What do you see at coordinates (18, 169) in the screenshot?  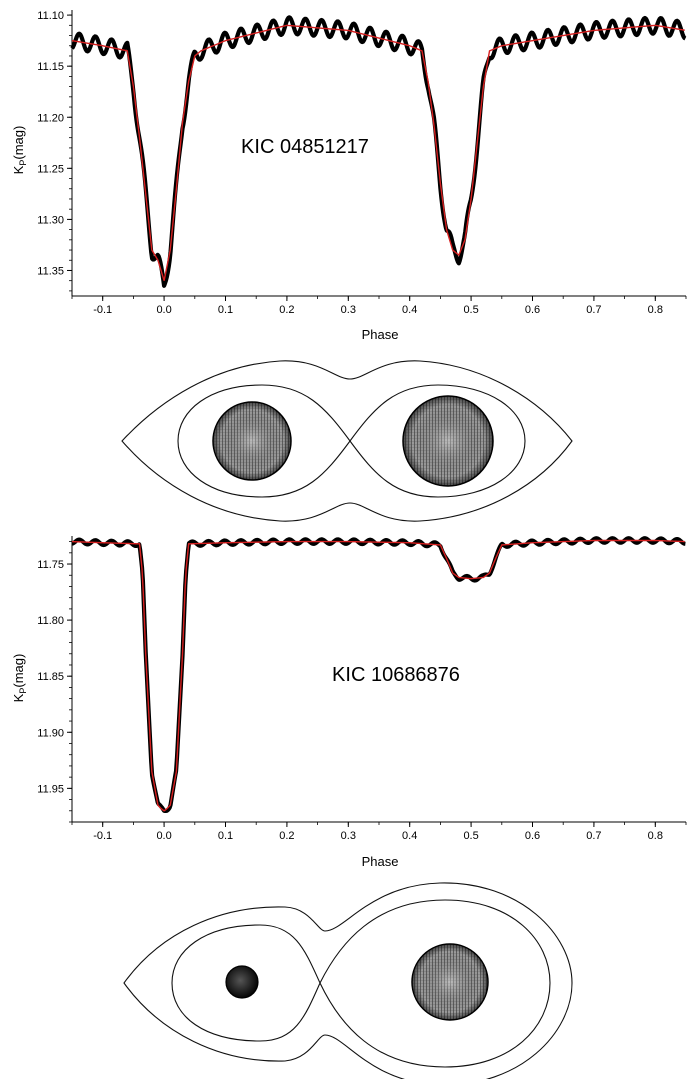 I see `plot1-y-axis-symbol: K` at bounding box center [18, 169].